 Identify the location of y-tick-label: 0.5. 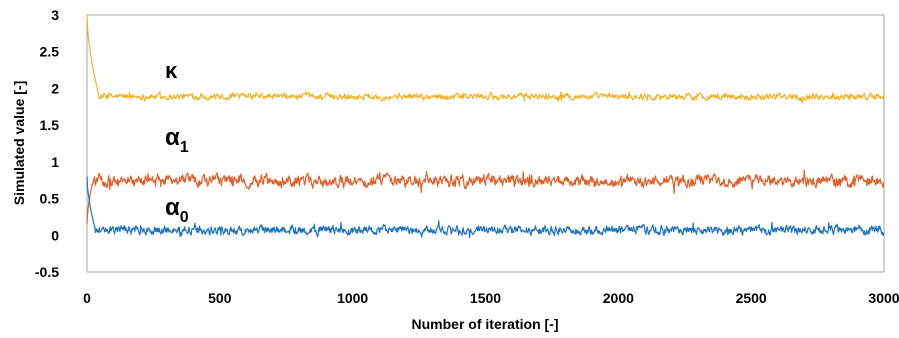
(50, 199).